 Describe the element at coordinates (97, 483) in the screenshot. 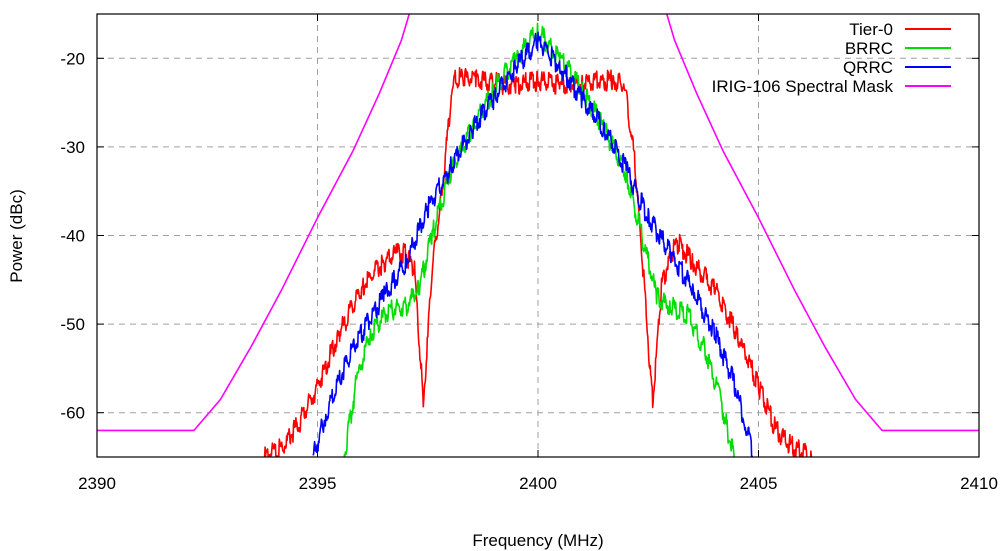

I see `x-tick-label: 2390` at that location.